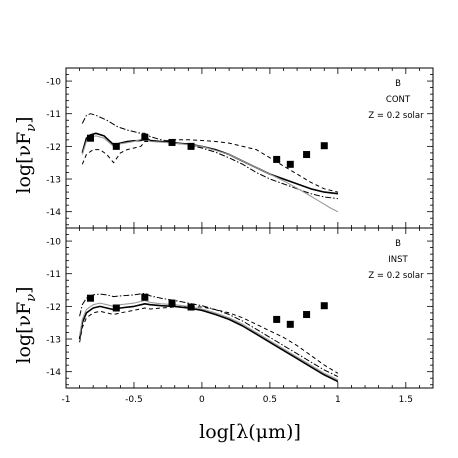 The image size is (458, 458). What do you see at coordinates (202, 400) in the screenshot?
I see `bottom-x-tick-label: 0` at bounding box center [202, 400].